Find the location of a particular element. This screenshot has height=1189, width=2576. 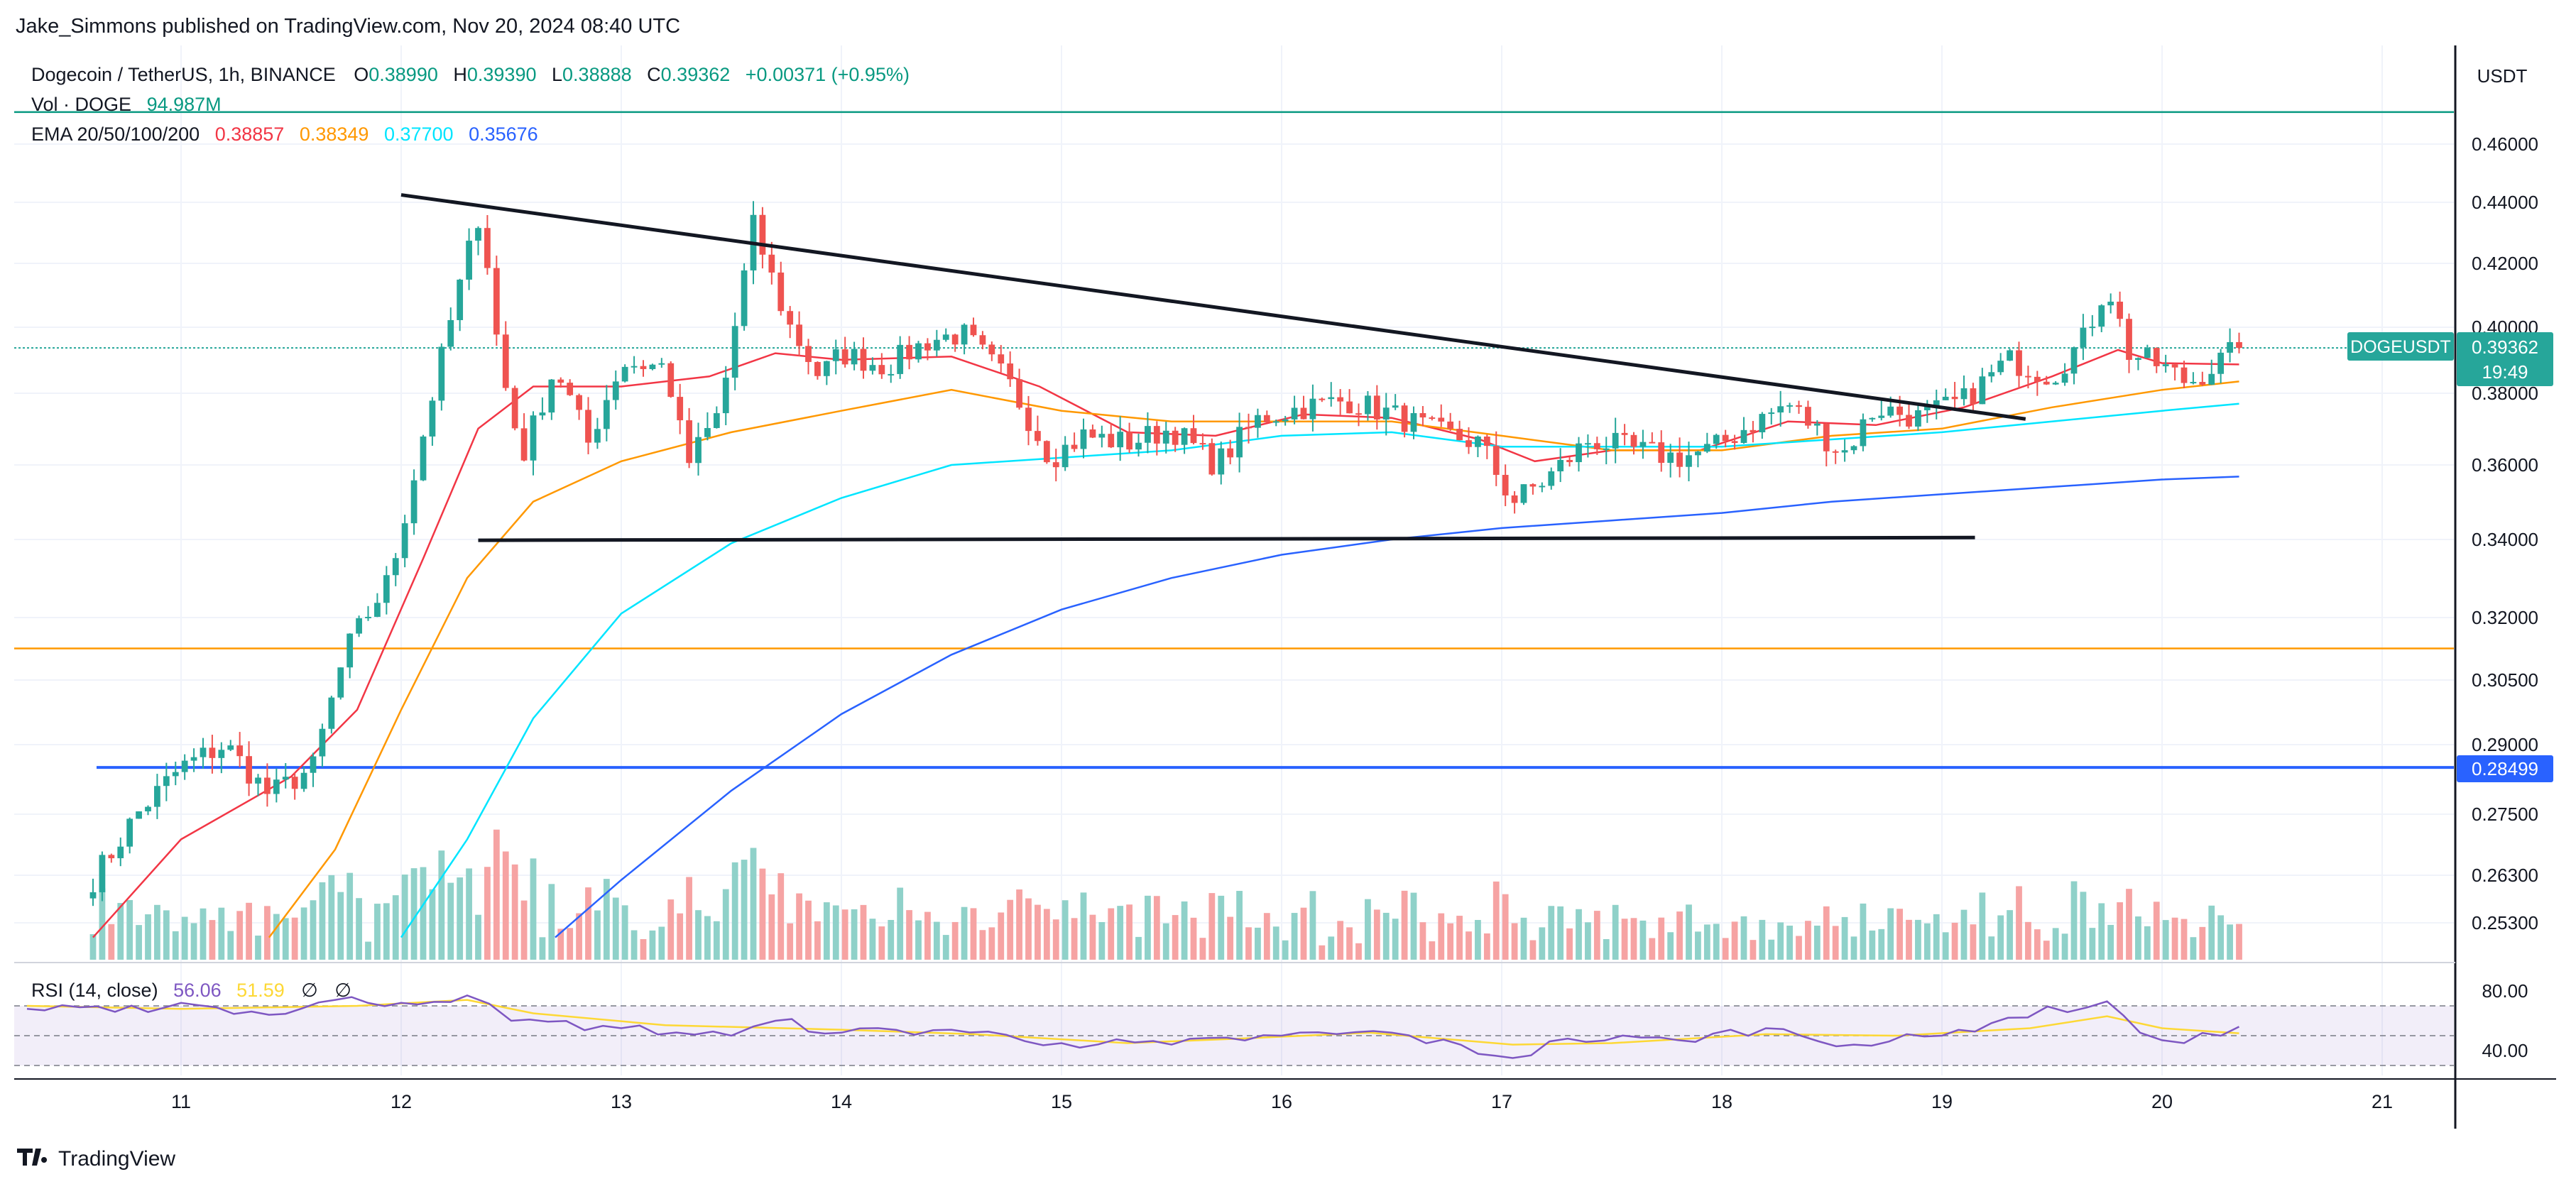

legend-rsi-line: RSI (14, close) 56.06 51.59 ∅ ∅ is located at coordinates (191, 990).